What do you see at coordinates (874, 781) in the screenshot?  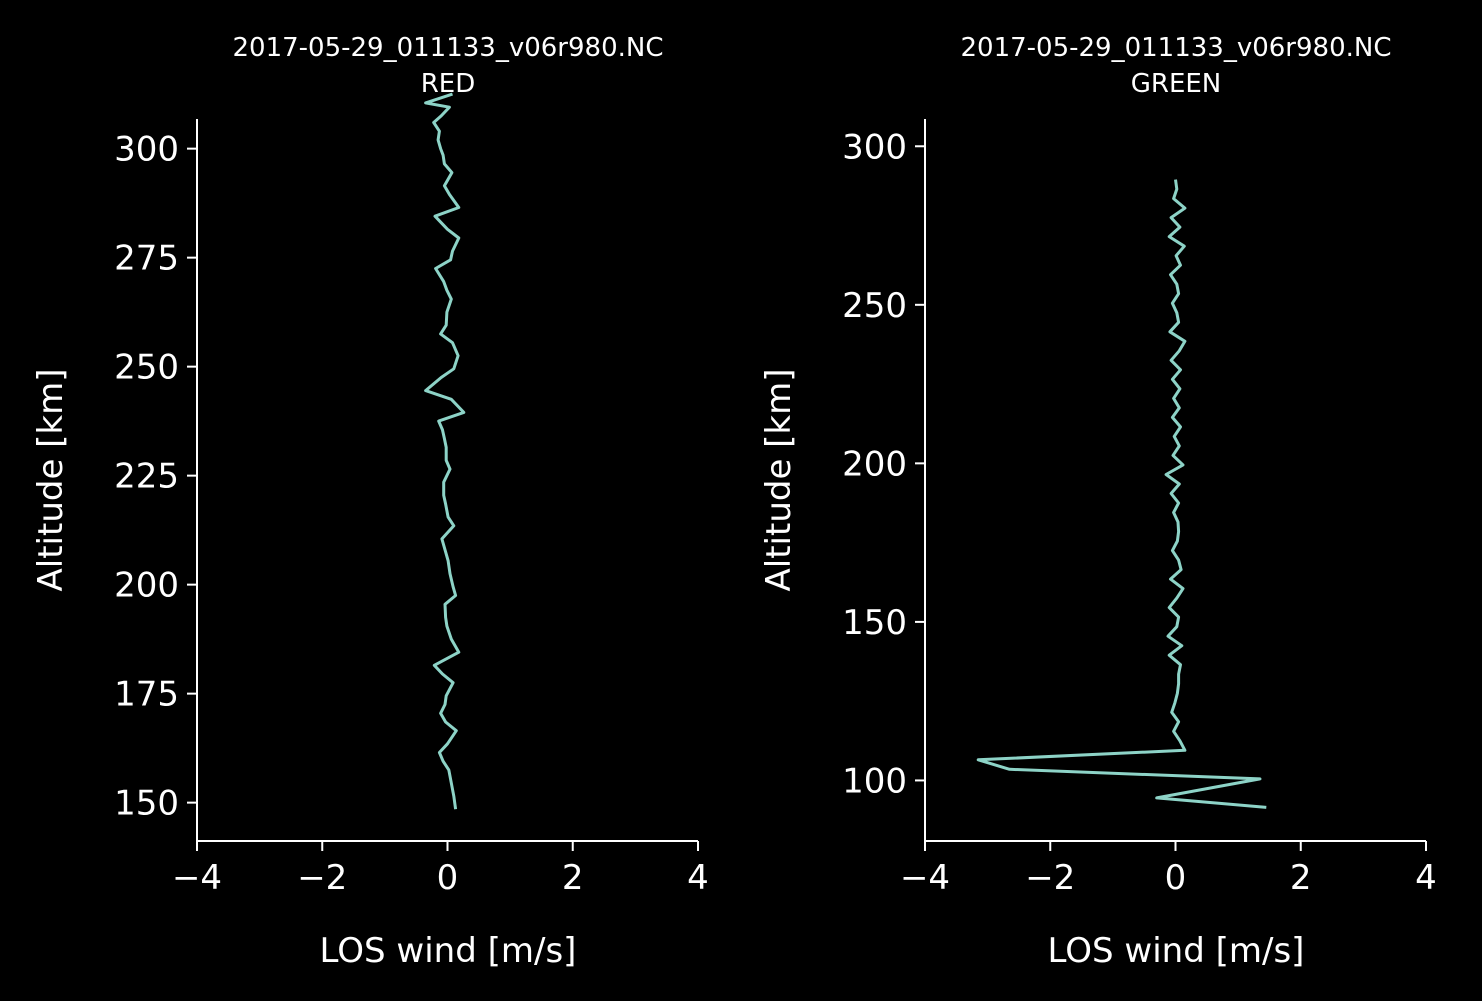 I see `y-tick-label: 100` at bounding box center [874, 781].